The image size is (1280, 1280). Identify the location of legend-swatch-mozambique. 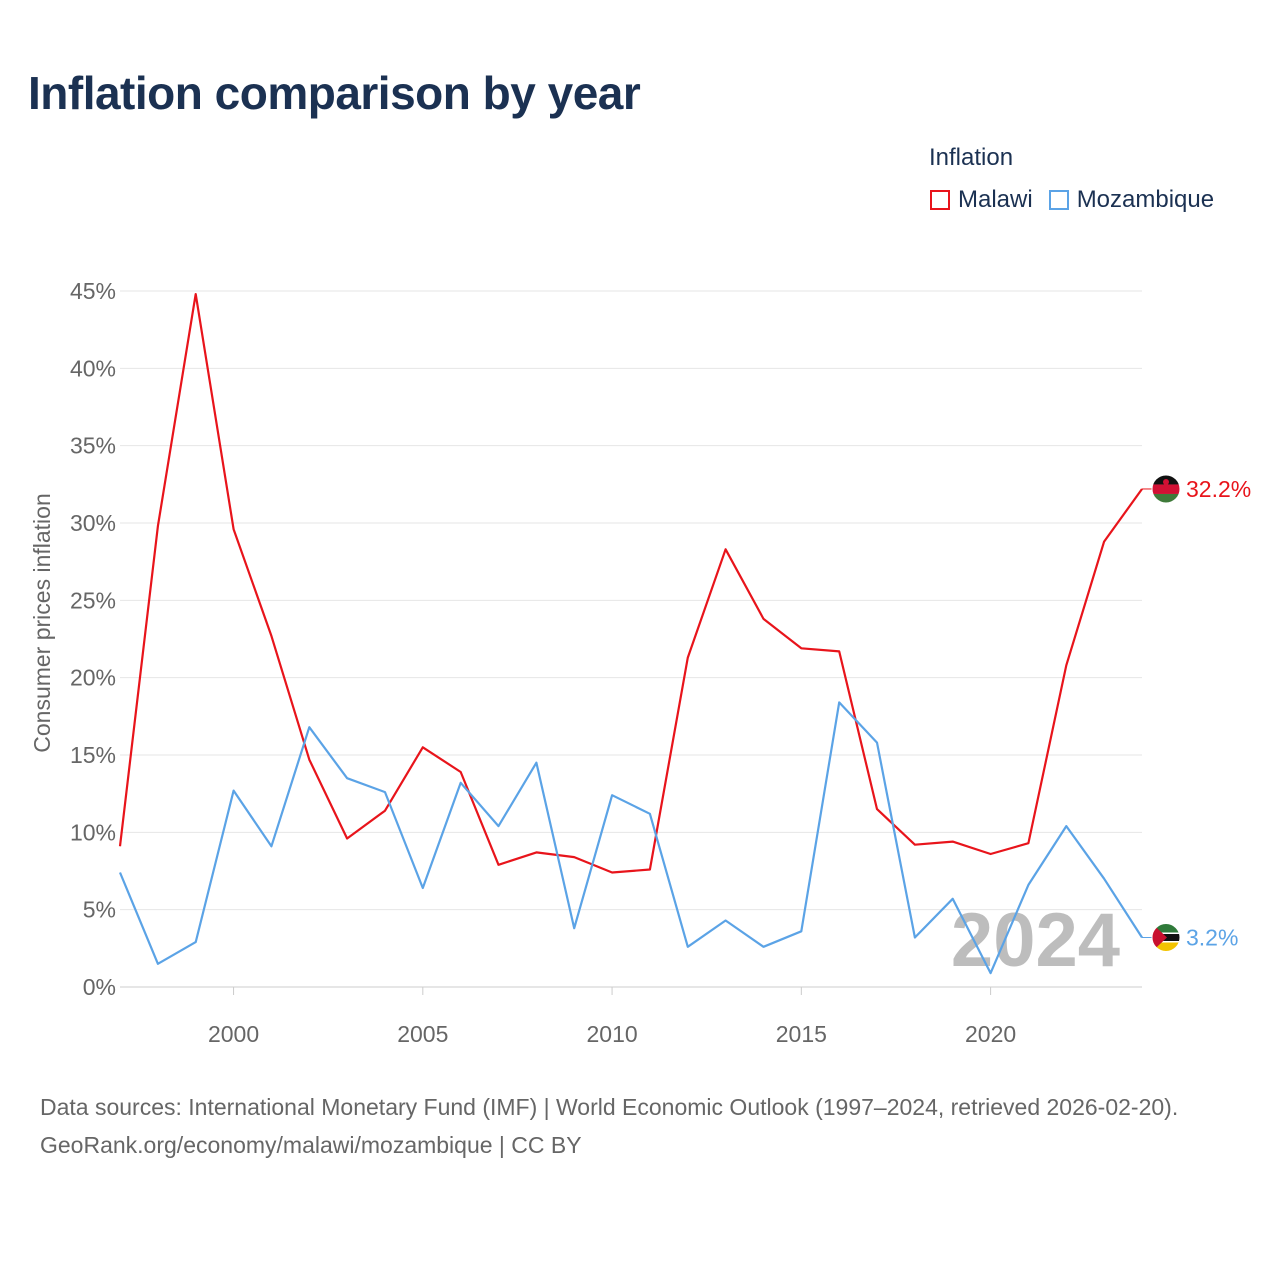
(1058, 200).